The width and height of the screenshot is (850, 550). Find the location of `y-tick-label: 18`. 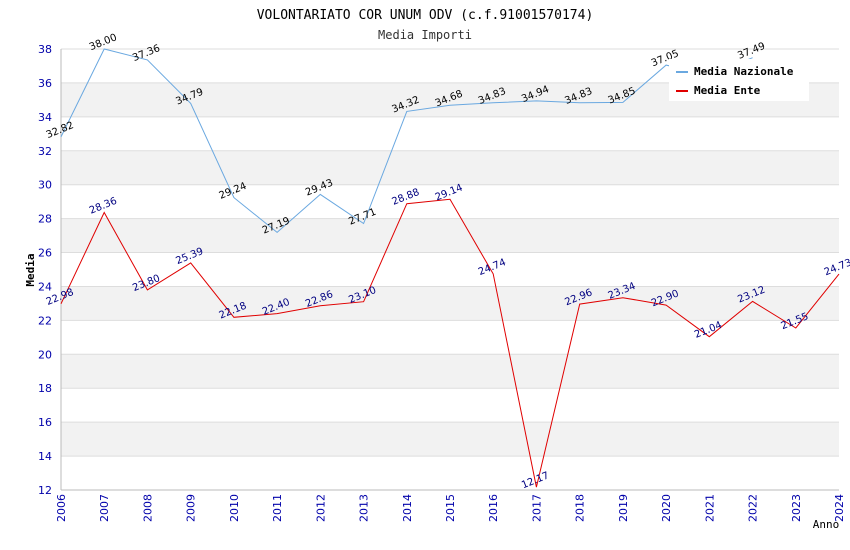

y-tick-label: 18 is located at coordinates (45, 388).